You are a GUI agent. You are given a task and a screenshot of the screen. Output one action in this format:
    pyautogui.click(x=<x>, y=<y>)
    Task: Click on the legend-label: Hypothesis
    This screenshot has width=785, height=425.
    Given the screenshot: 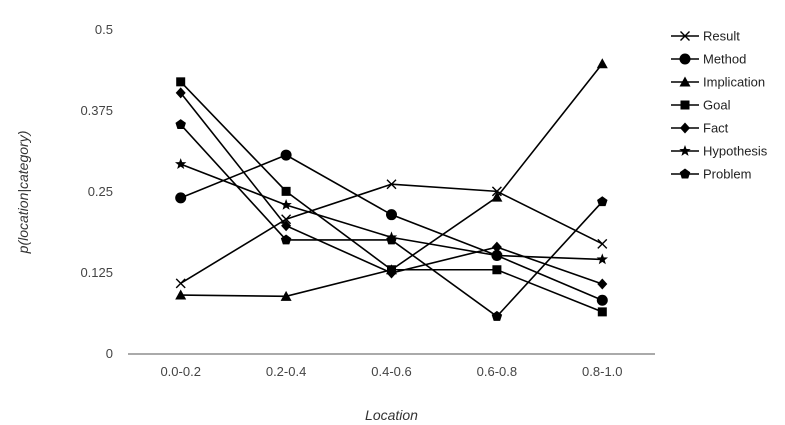 What is the action you would take?
    pyautogui.click(x=735, y=151)
    